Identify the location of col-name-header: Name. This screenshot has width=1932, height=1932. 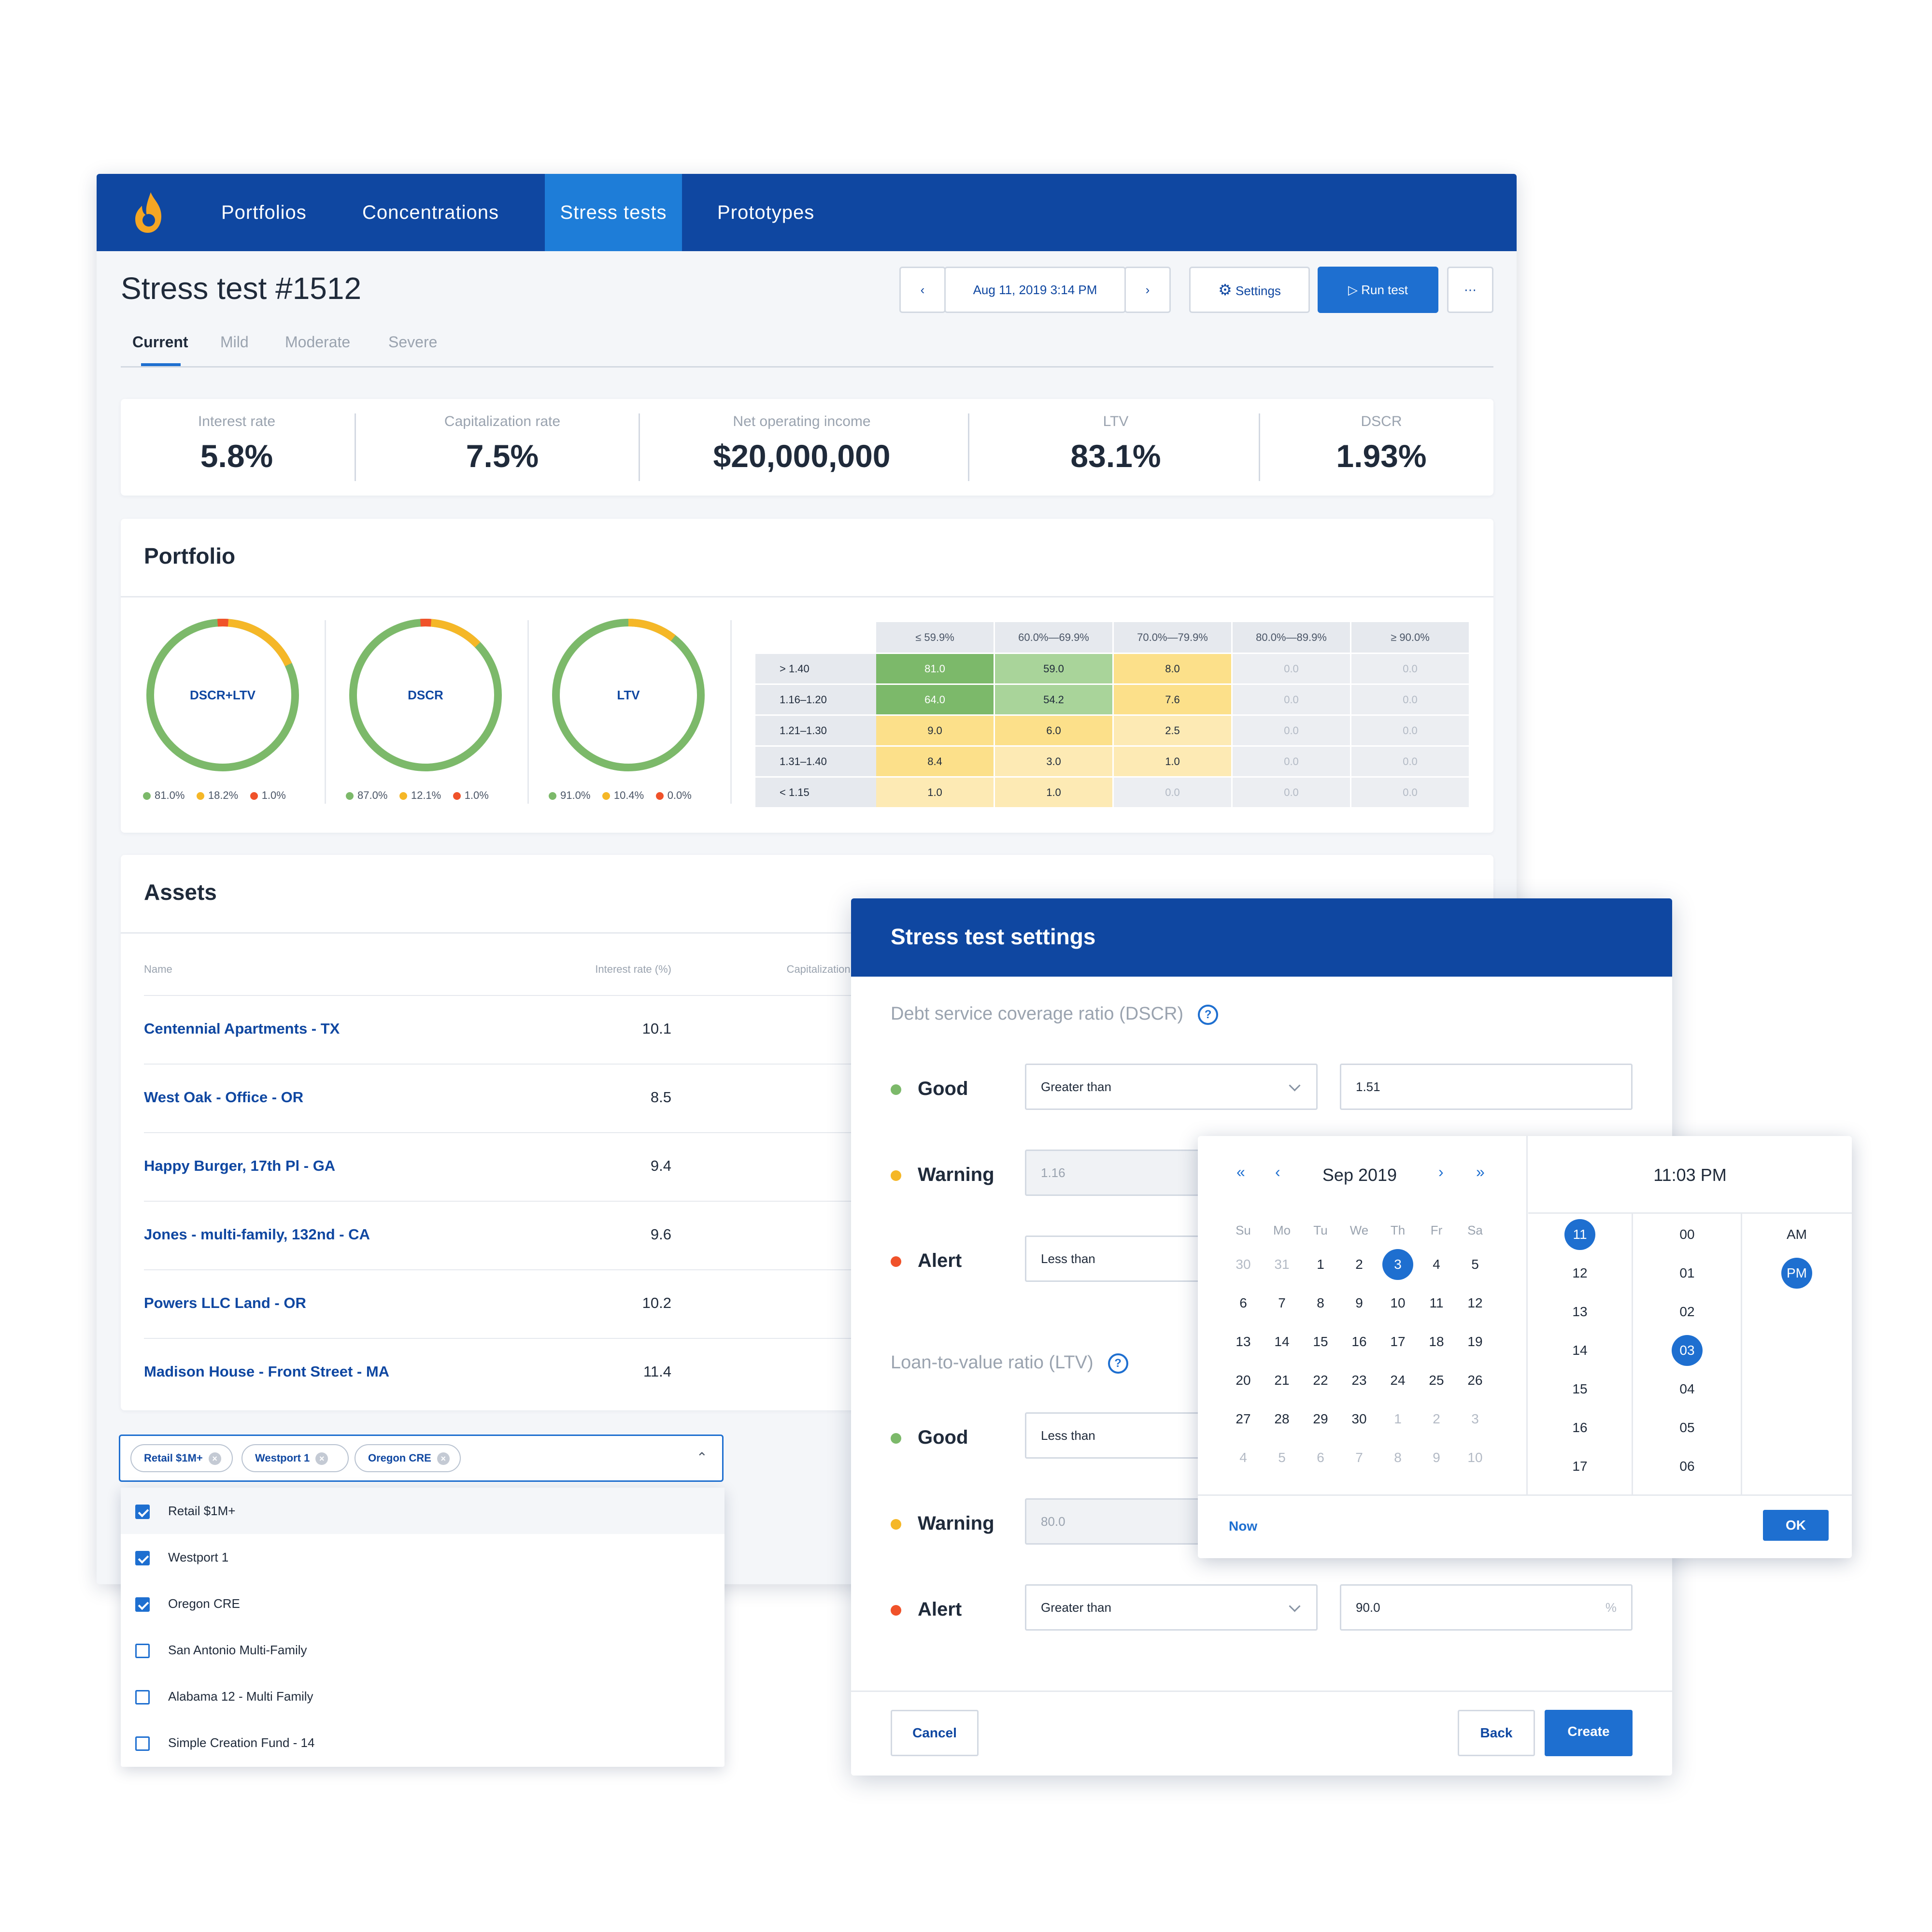
(158, 969).